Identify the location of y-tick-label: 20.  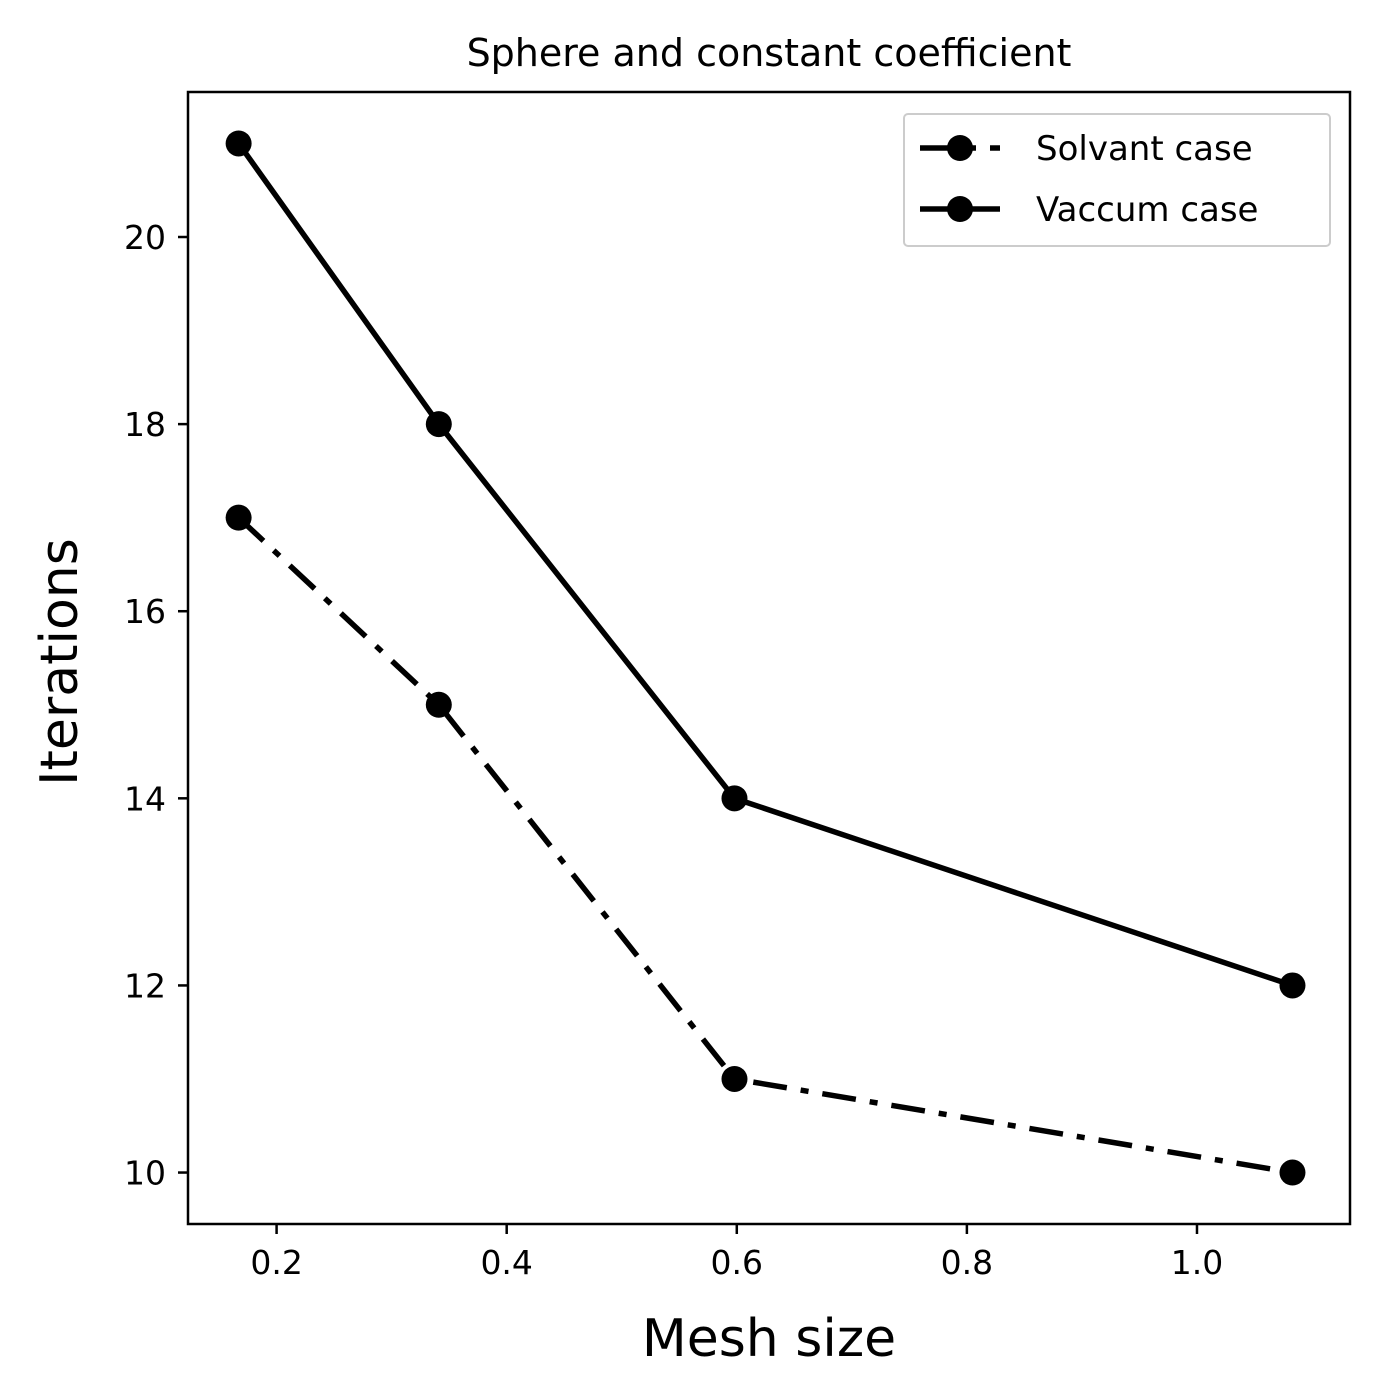
(145, 237).